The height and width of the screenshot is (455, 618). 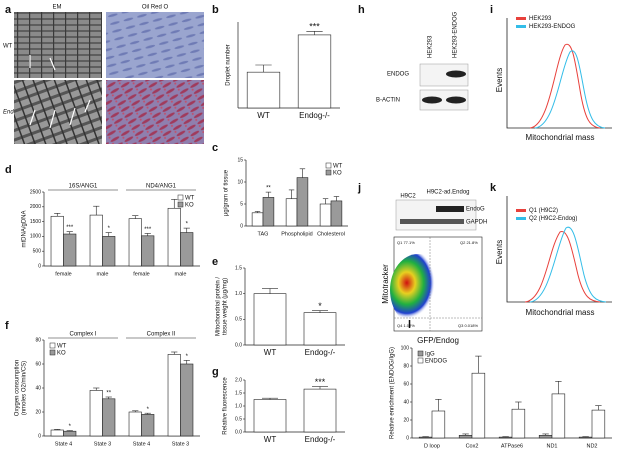 What do you see at coordinates (35, 192) in the screenshot?
I see `y-tick-label: 2500` at bounding box center [35, 192].